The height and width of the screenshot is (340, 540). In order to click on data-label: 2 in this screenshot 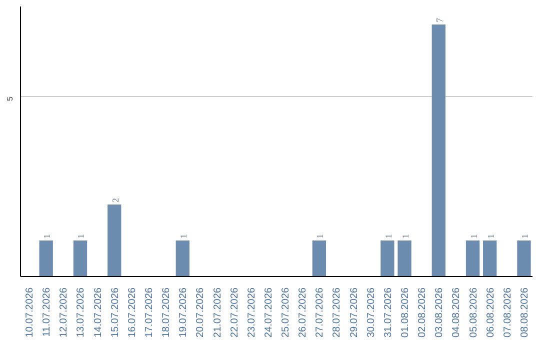, I will do `click(115, 200)`.